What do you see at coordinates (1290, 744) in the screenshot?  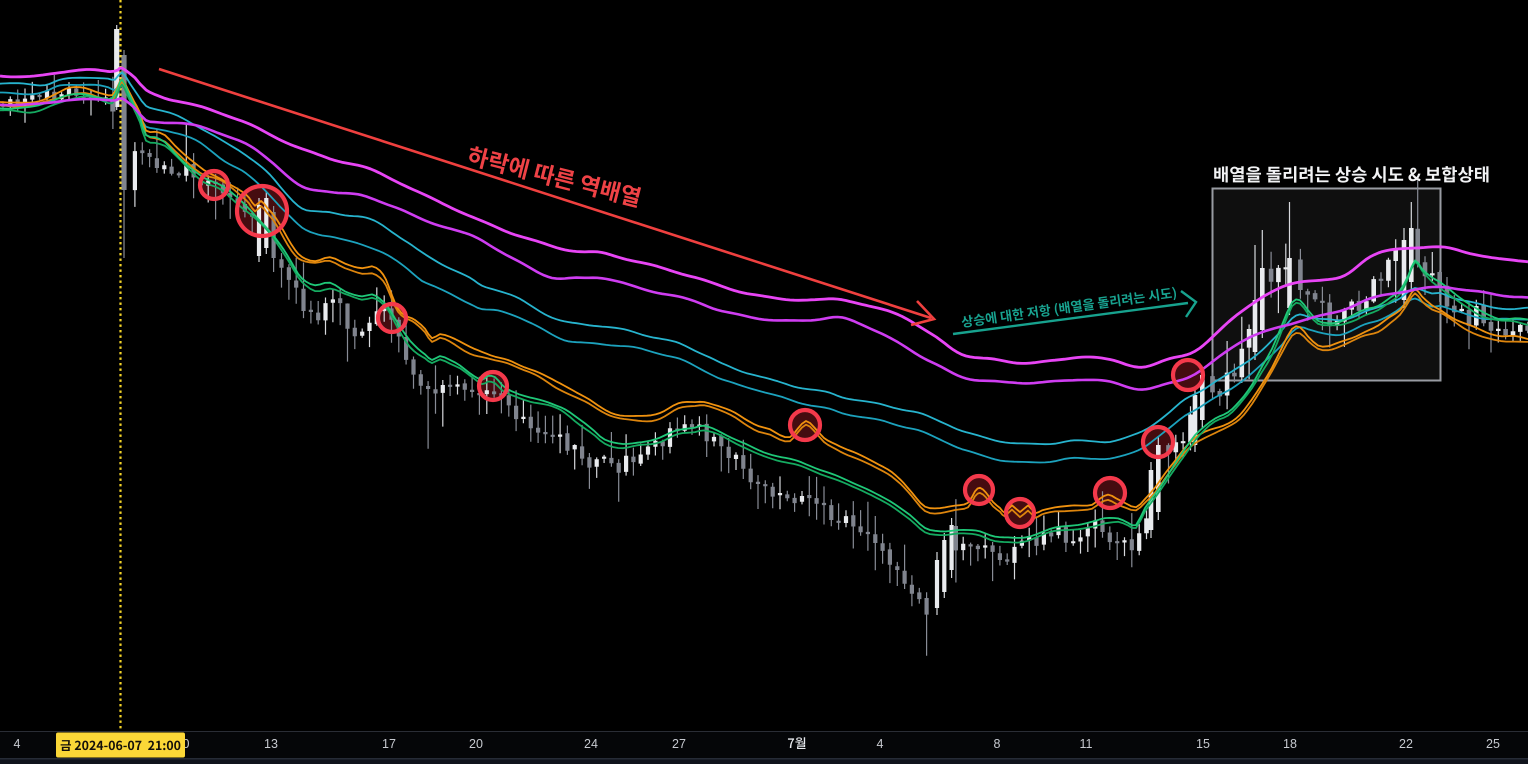 I see `svg-text: 18` at bounding box center [1290, 744].